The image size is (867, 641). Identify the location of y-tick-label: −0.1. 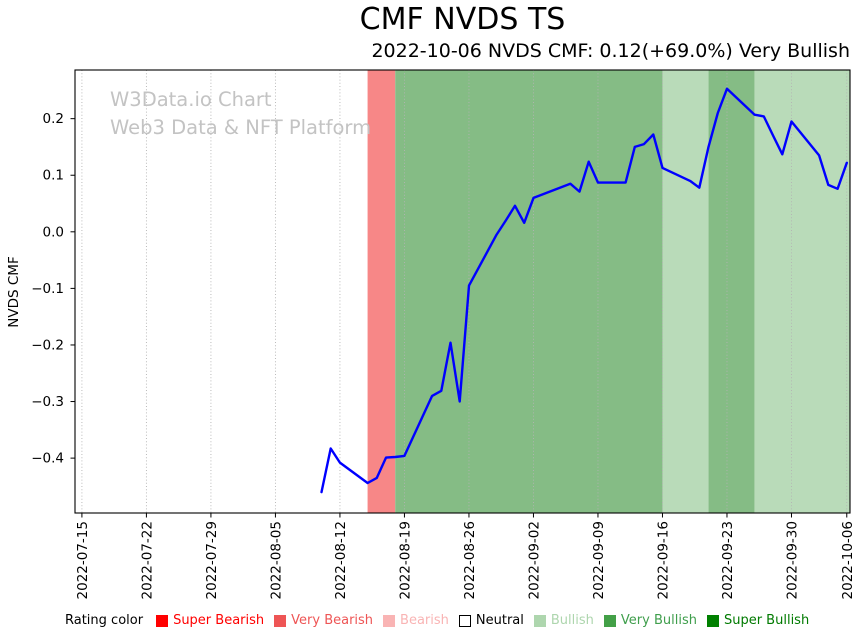
(47, 289).